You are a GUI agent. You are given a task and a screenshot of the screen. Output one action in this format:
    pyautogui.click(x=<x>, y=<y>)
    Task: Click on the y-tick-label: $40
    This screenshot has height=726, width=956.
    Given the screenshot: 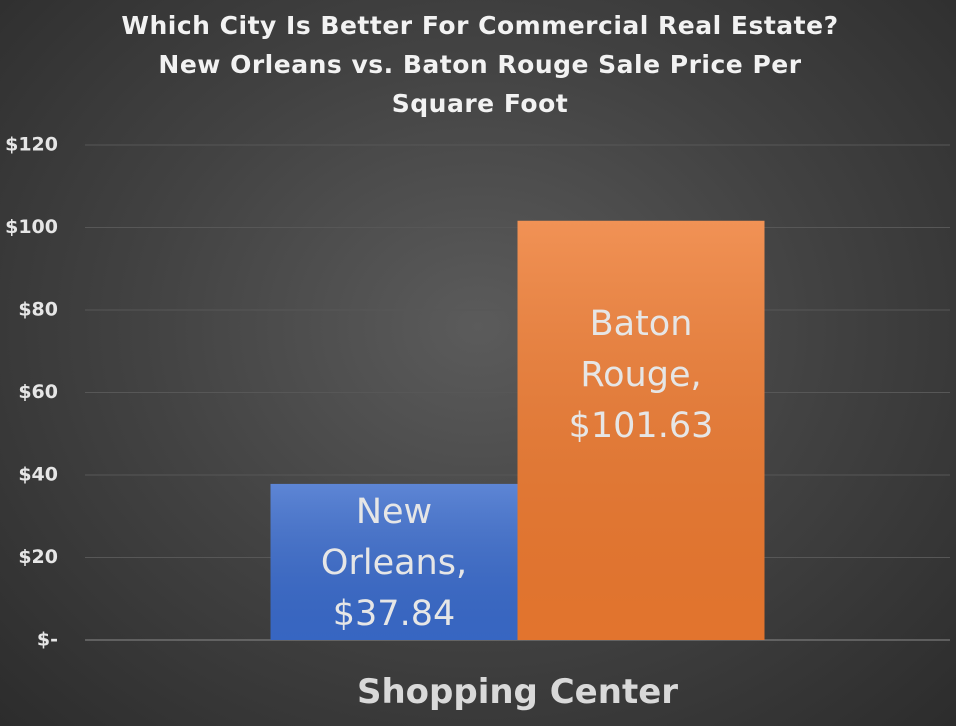 What is the action you would take?
    pyautogui.click(x=38, y=475)
    